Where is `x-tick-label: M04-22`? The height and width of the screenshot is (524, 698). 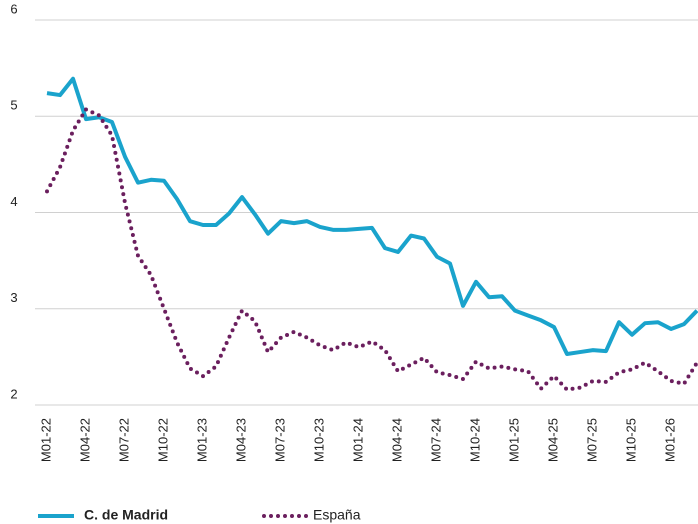
x-tick-label: M04-22 is located at coordinates (84, 440).